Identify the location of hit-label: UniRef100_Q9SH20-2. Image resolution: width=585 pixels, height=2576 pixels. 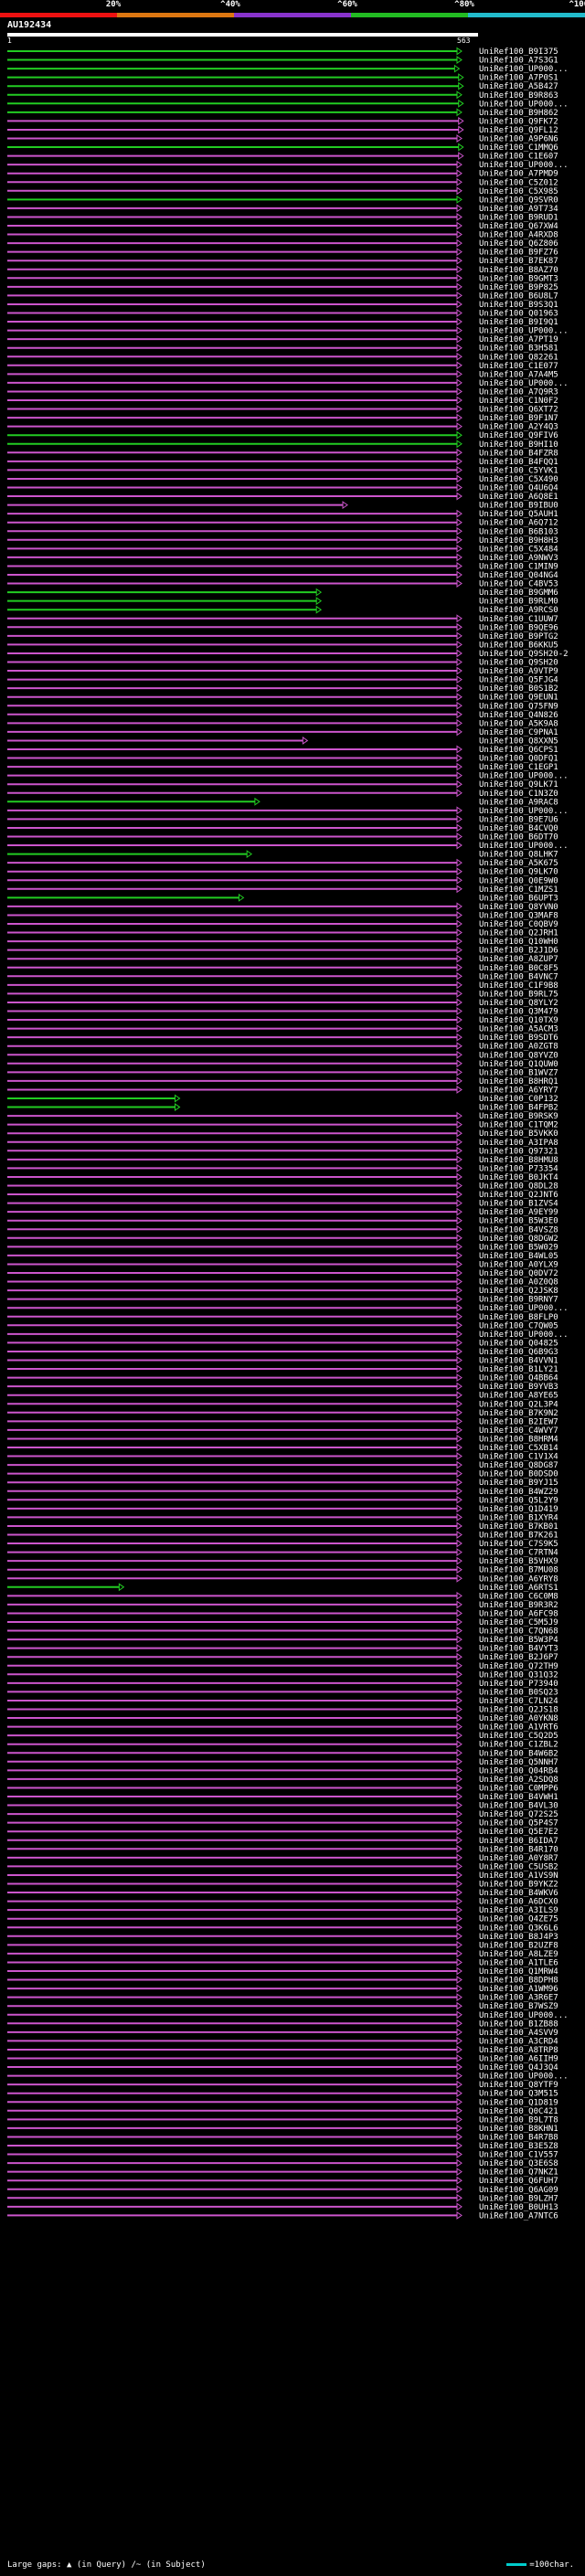
(524, 654).